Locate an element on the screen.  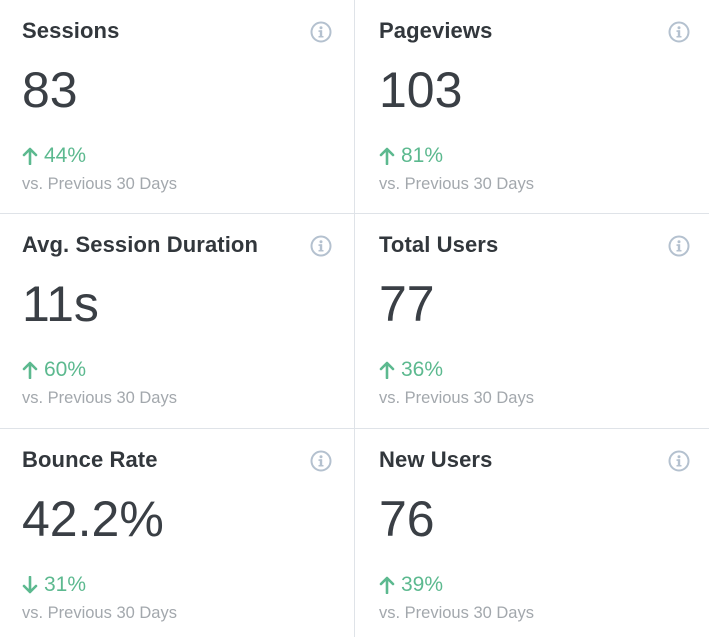
metric-change-value: 60% is located at coordinates (65, 369).